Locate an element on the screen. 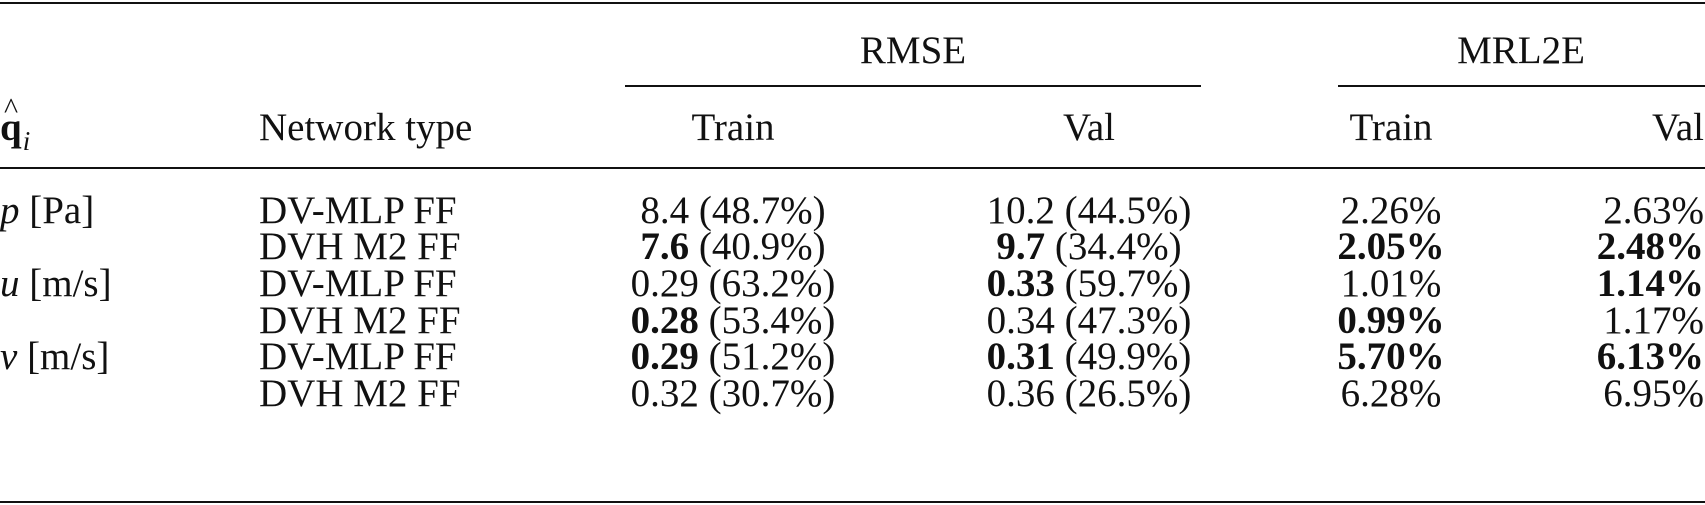  rmse-group-rule is located at coordinates (913, 86).